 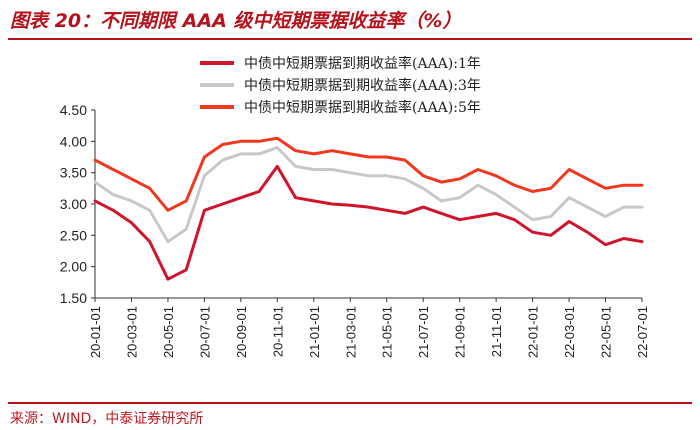 I want to click on legend-item-5y: 中债中短期票据到期收益率(AAA):5年, so click(x=340, y=107).